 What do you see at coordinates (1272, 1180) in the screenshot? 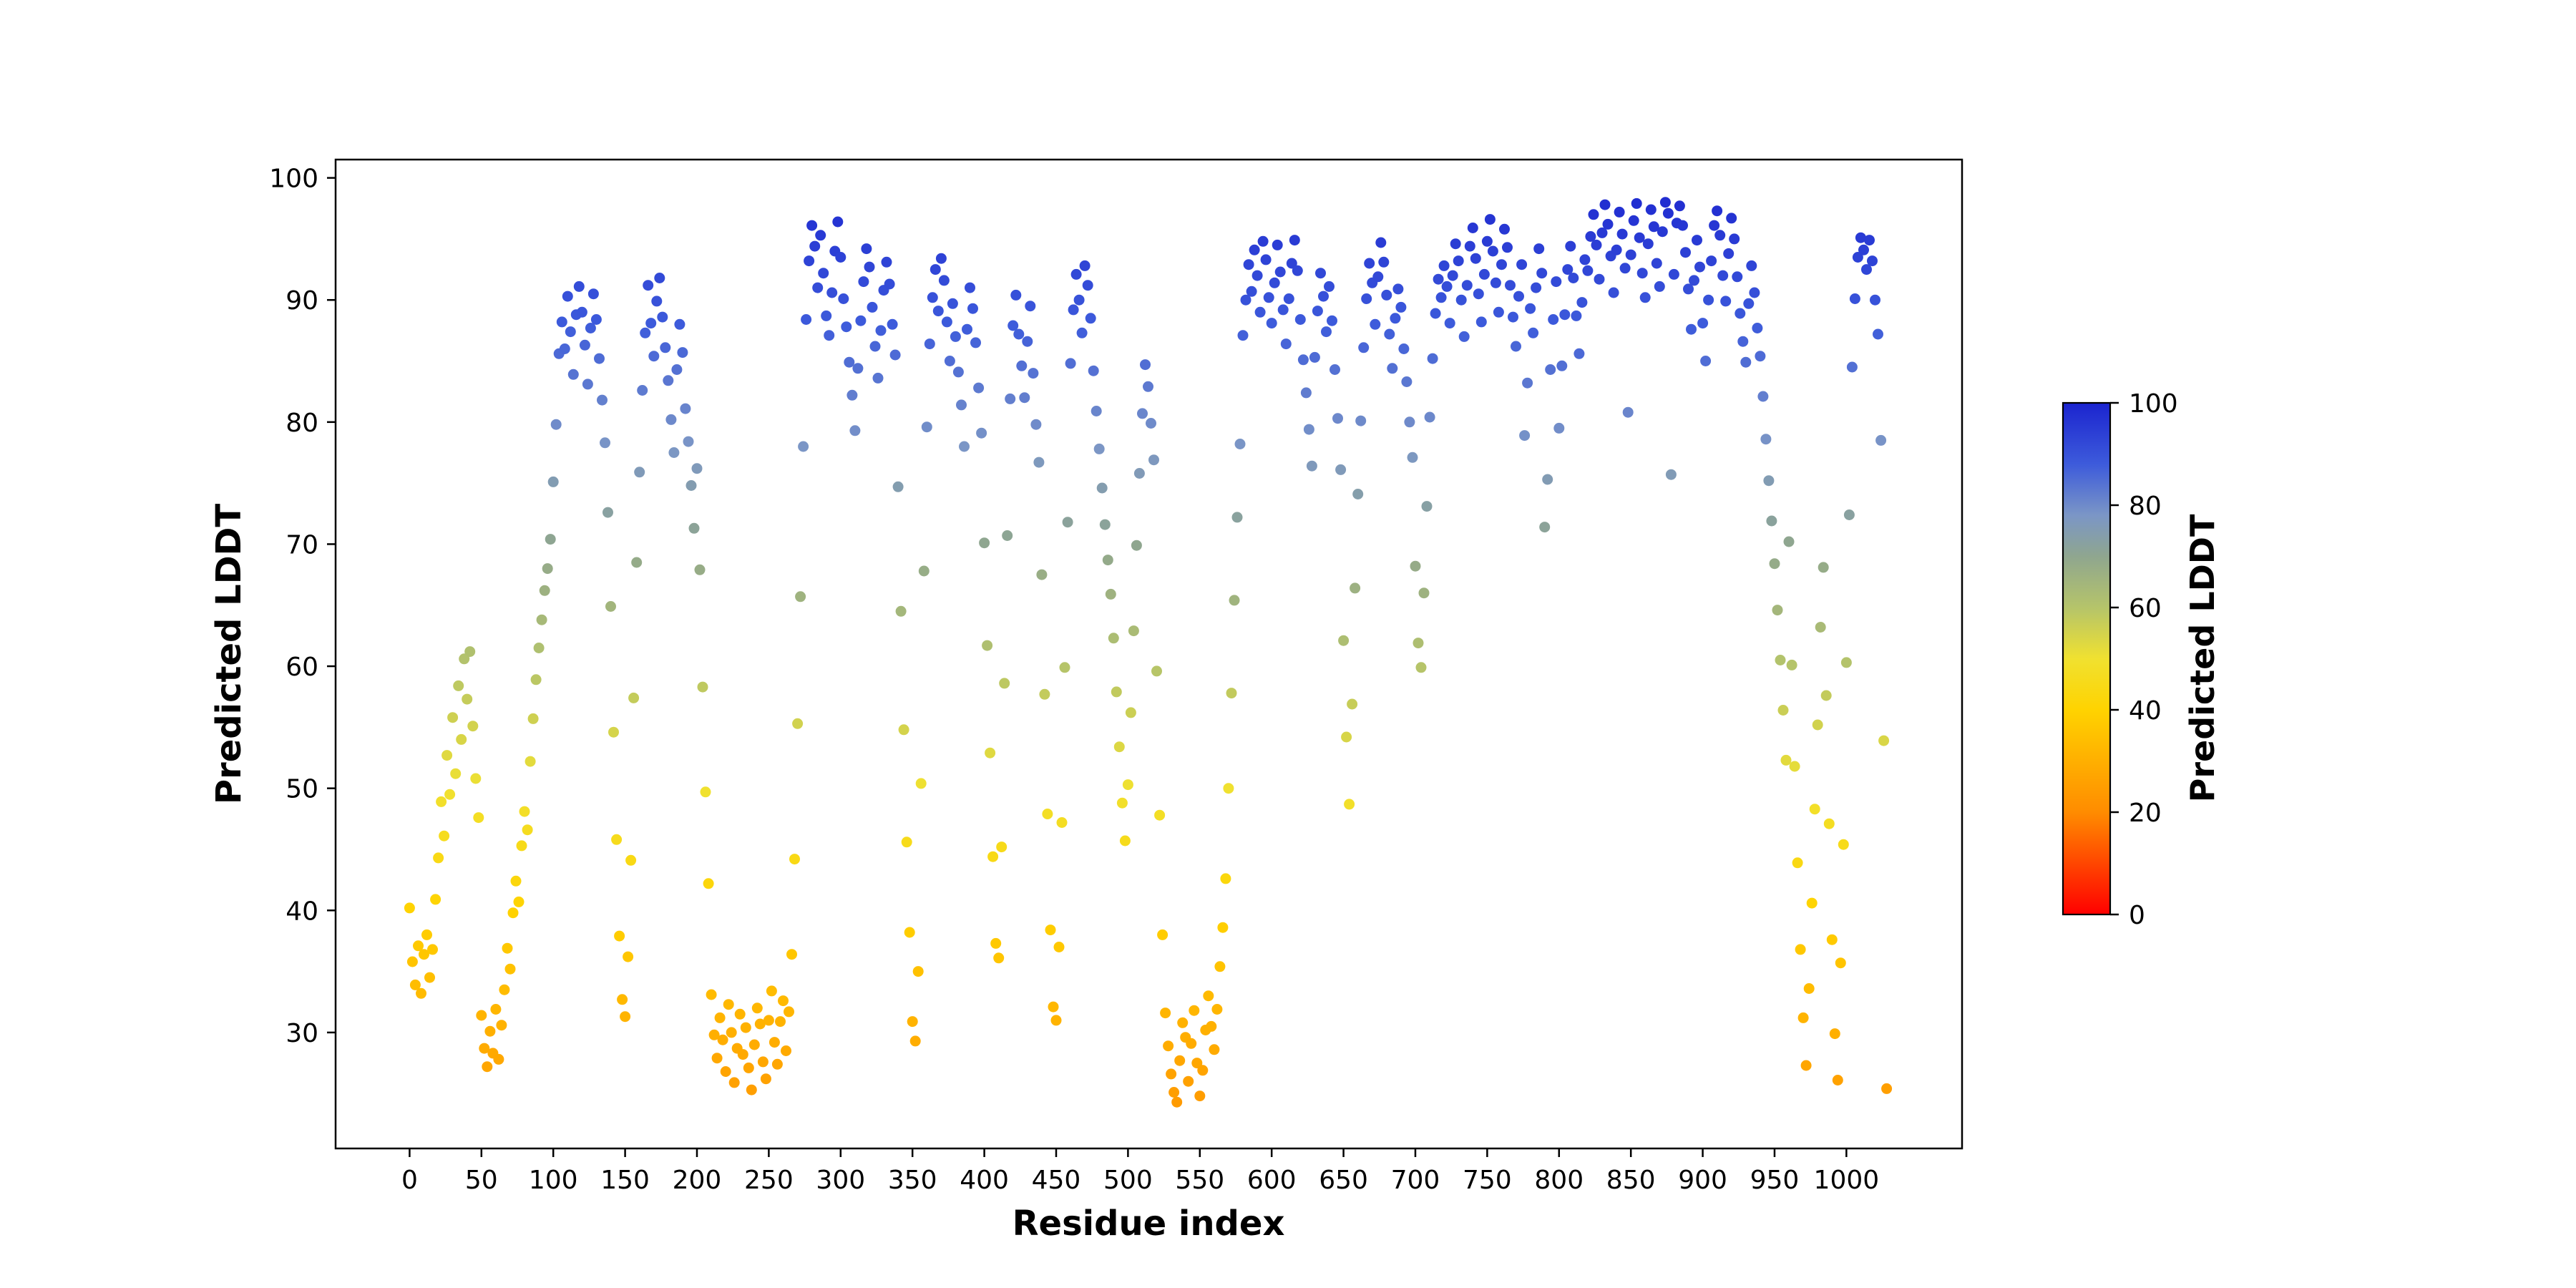
I see `x-tick-label: 600` at bounding box center [1272, 1180].